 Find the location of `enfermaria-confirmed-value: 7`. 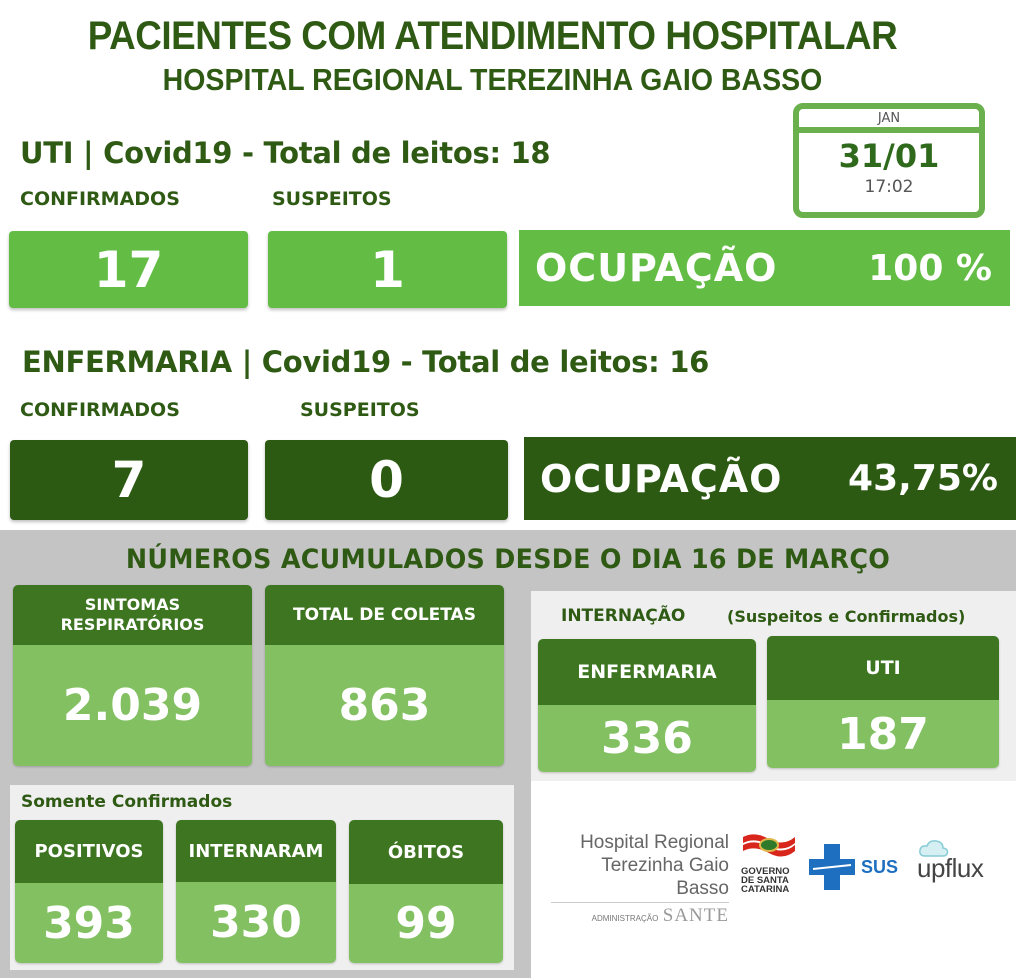

enfermaria-confirmed-value: 7 is located at coordinates (129, 480).